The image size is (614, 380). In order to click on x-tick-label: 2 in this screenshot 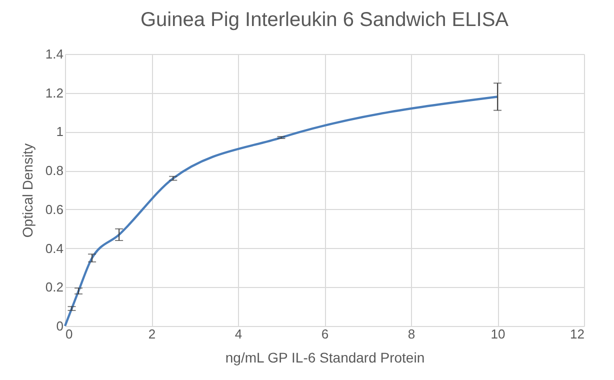, I will do `click(152, 334)`.